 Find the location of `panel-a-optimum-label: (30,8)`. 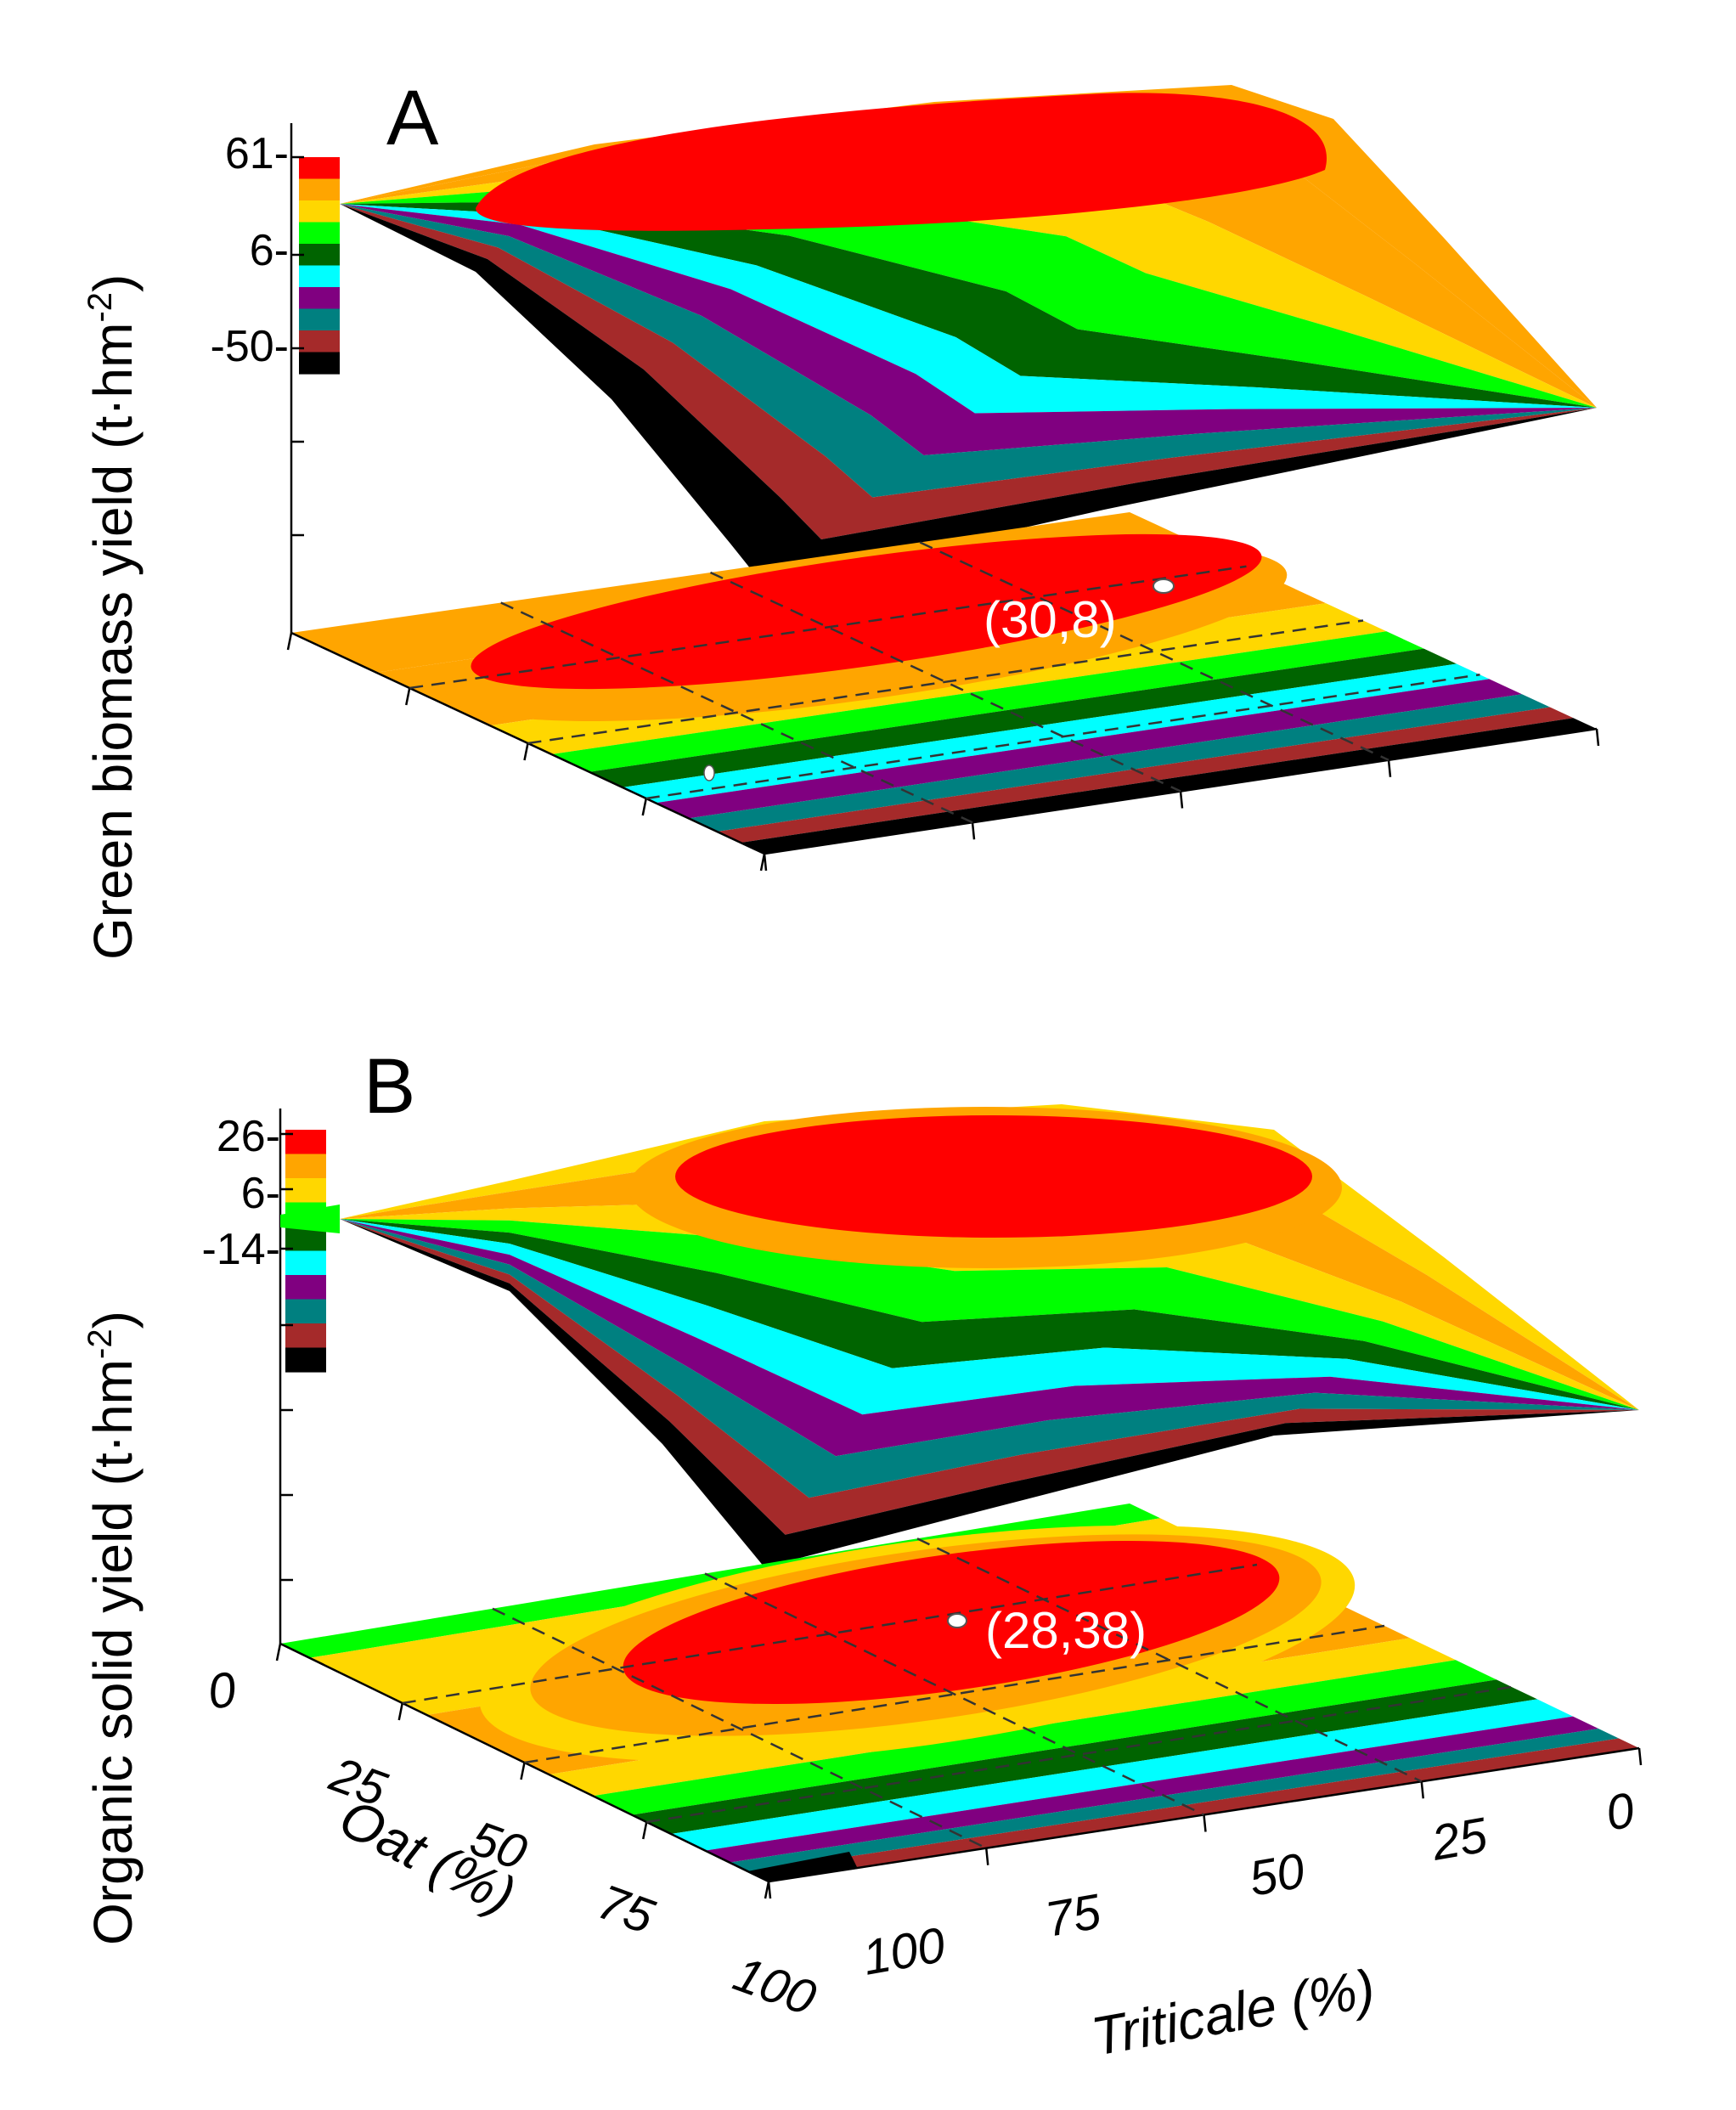

panel-a-optimum-label: (30,8) is located at coordinates (1050, 619).